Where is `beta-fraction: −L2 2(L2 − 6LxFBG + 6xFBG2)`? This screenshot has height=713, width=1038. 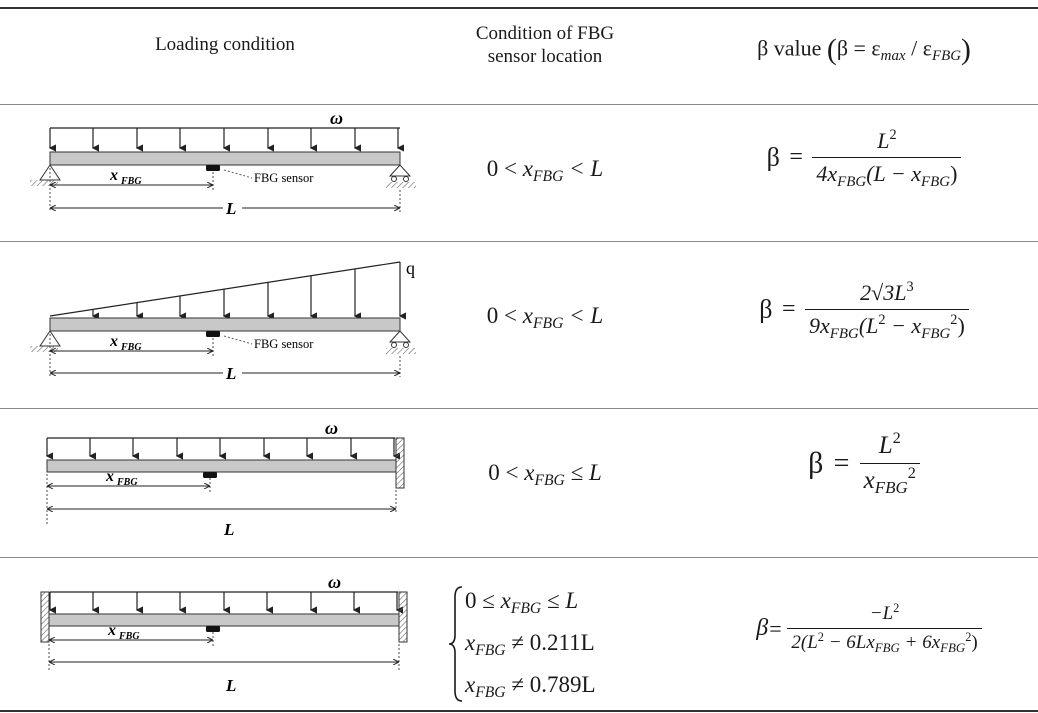 beta-fraction: −L2 2(L2 − 6LxFBG + 6xFBG2) is located at coordinates (884, 628).